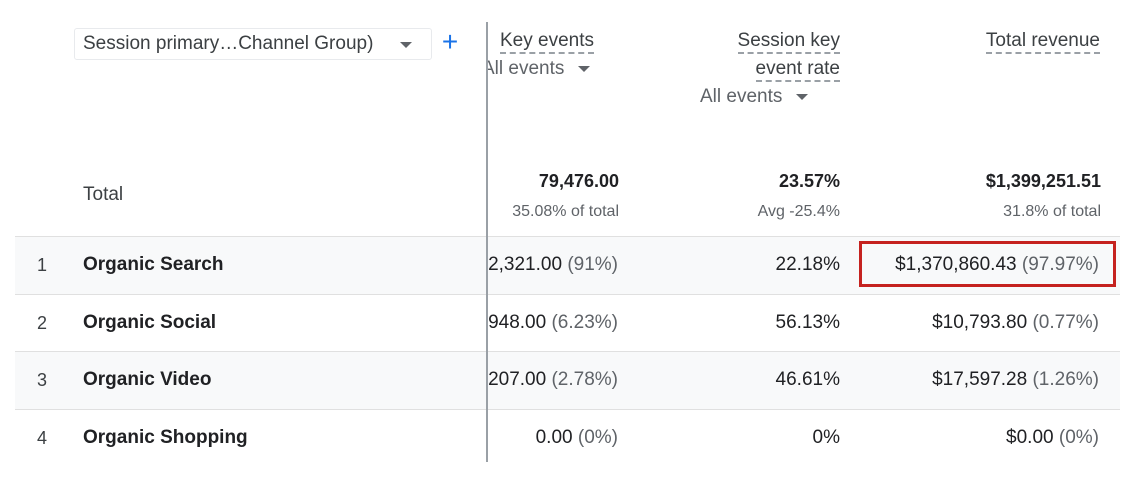 The image size is (1135, 503). What do you see at coordinates (809, 181) in the screenshot?
I see `total-session-rate: 23.57%` at bounding box center [809, 181].